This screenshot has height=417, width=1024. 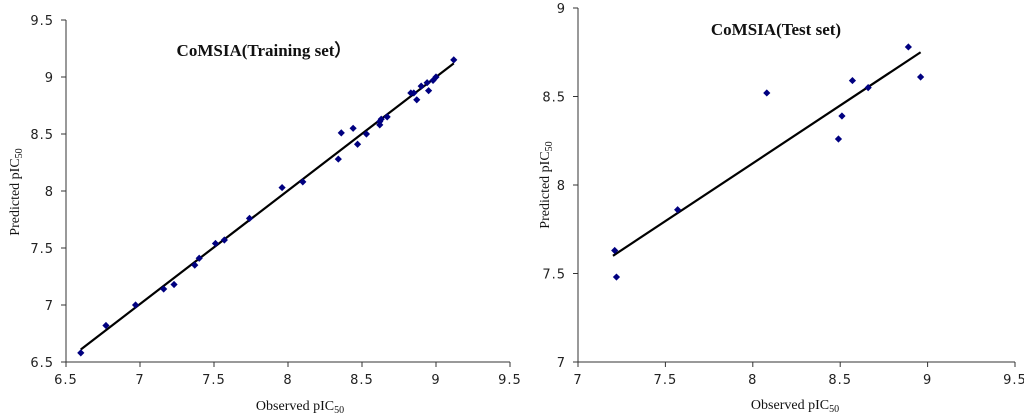 I want to click on y-tick-label: 9.5, so click(x=42, y=21).